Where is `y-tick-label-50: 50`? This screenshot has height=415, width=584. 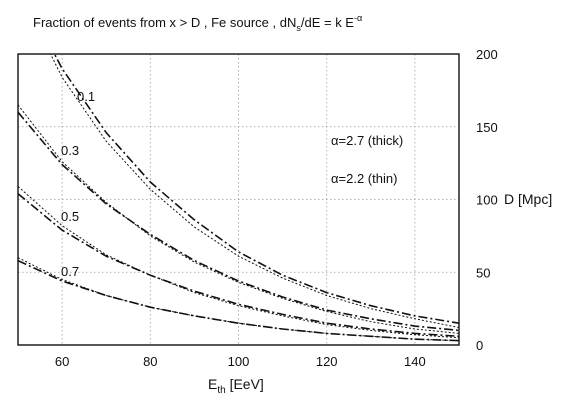 y-tick-label-50: 50 is located at coordinates (483, 272).